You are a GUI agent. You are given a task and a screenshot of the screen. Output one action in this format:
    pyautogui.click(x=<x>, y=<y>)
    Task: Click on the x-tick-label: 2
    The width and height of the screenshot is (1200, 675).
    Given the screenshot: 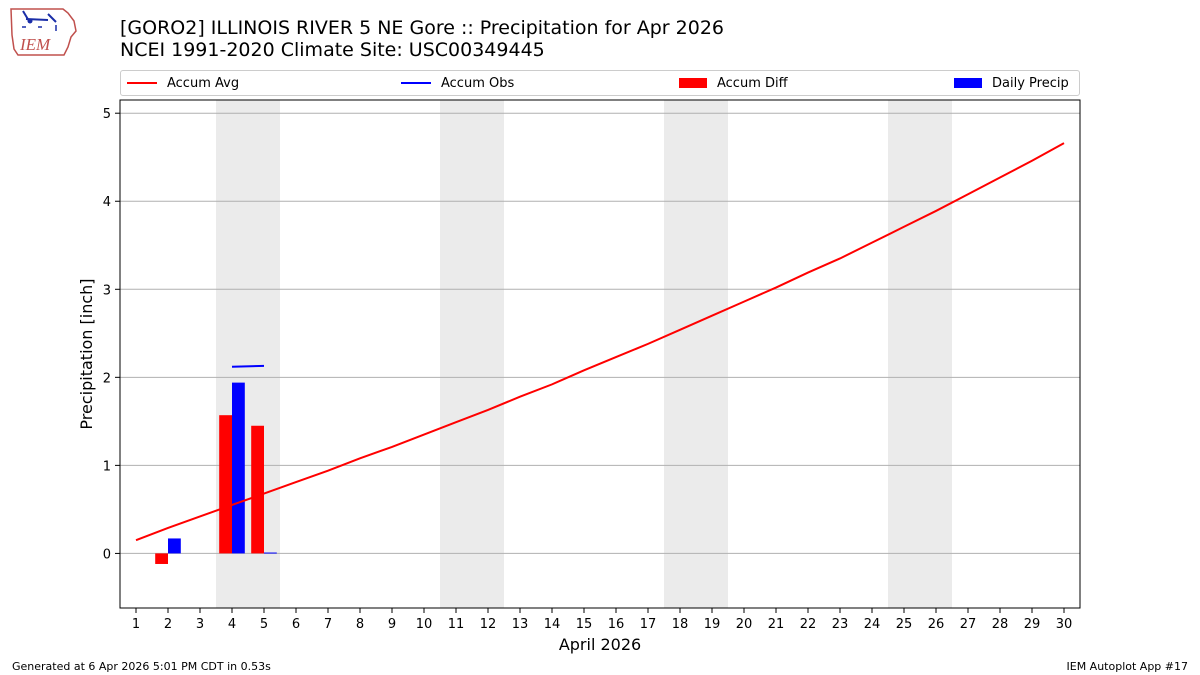 What is the action you would take?
    pyautogui.click(x=168, y=624)
    